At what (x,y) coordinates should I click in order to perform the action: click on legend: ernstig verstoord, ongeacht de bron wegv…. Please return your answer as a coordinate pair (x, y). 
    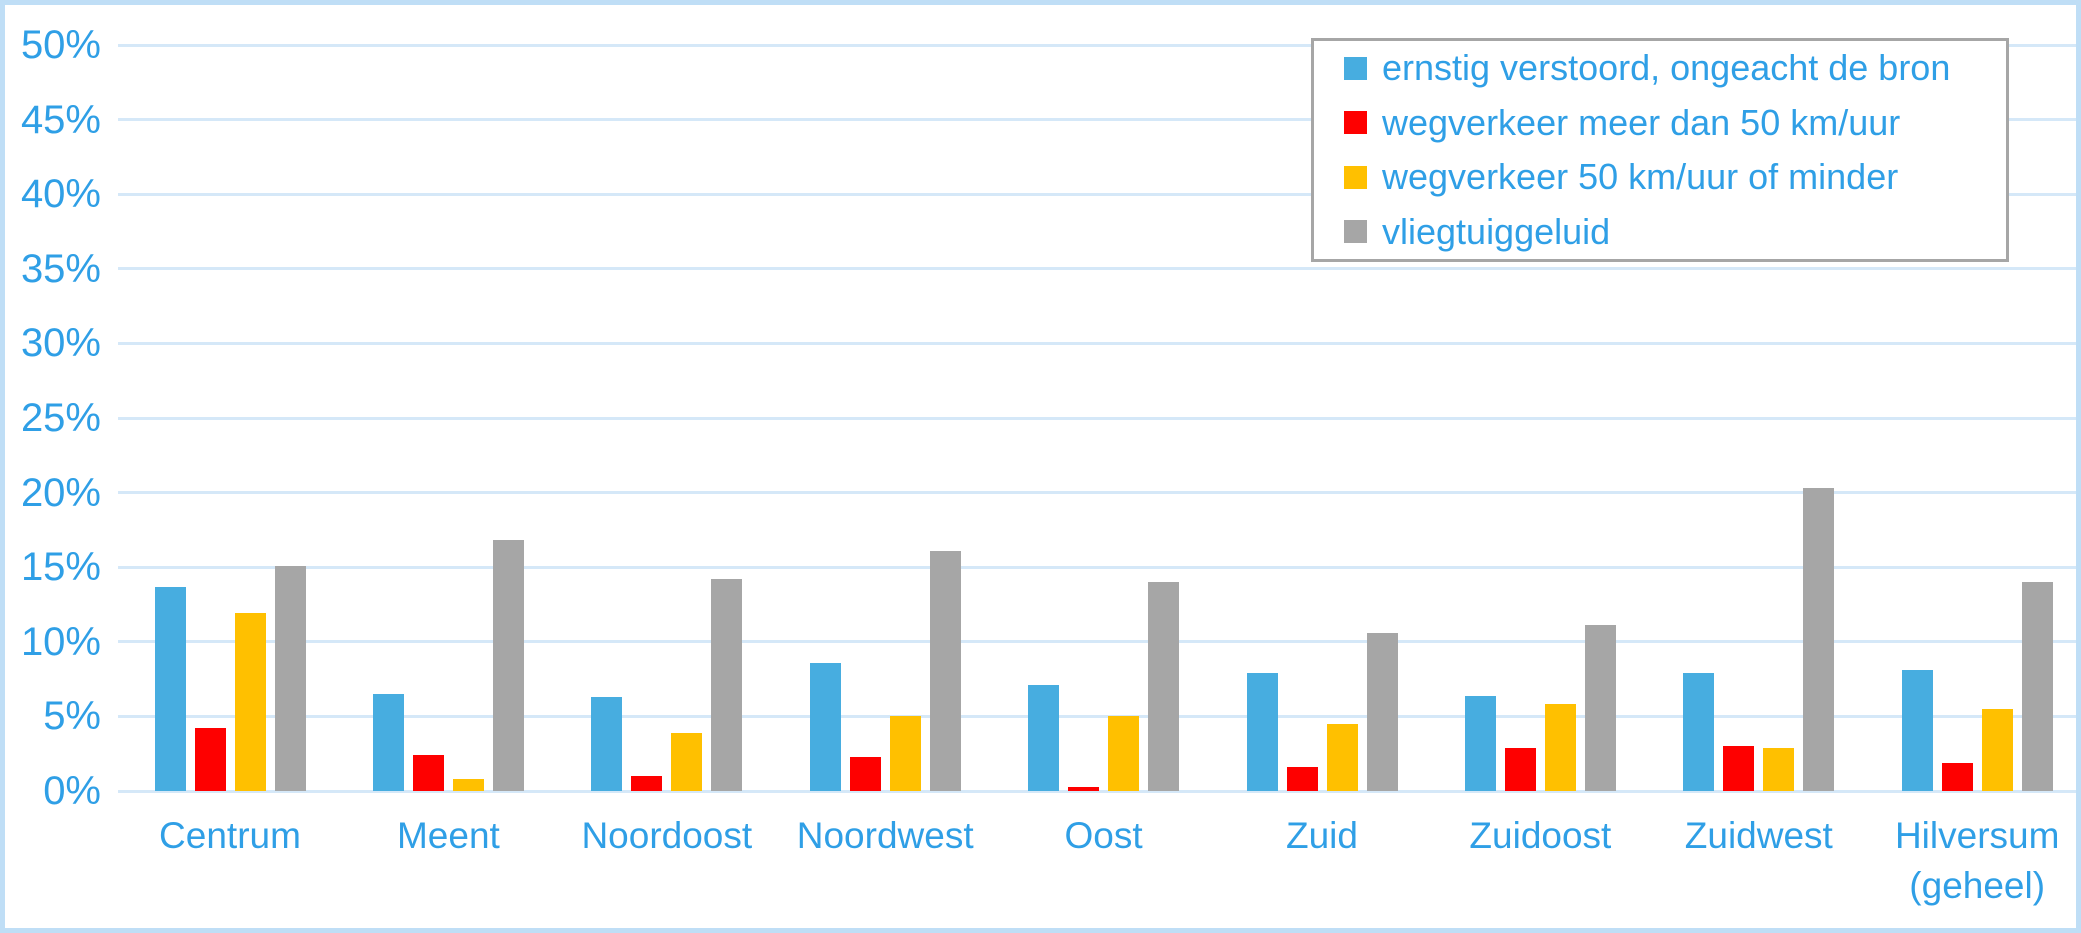
    Looking at the image, I should click on (1660, 150).